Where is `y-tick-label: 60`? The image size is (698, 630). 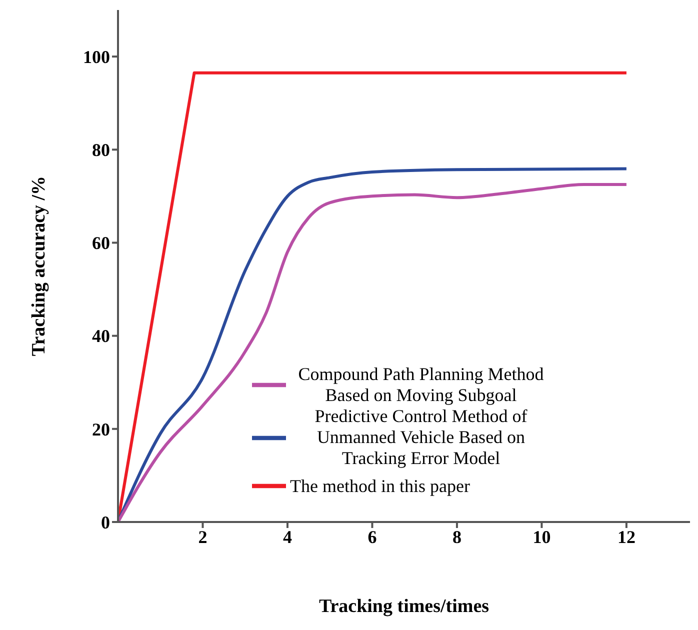 y-tick-label: 60 is located at coordinates (101, 243).